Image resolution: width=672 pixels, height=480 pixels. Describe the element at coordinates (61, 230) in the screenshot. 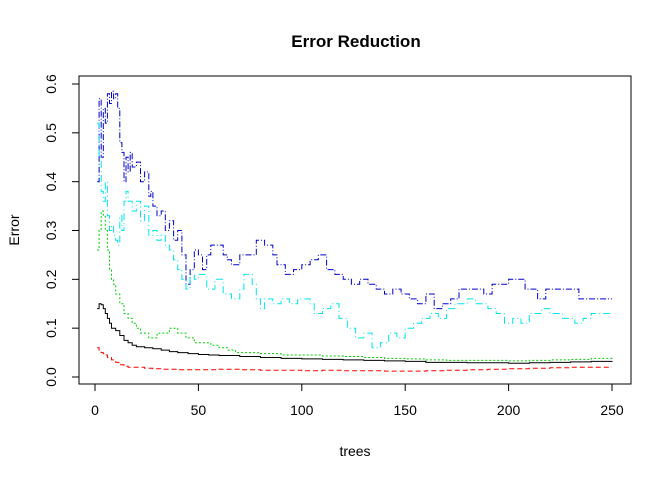

I see `y-axis: 0.0 0.1 0.2 0.3 0.4 0.5 0.6` at that location.